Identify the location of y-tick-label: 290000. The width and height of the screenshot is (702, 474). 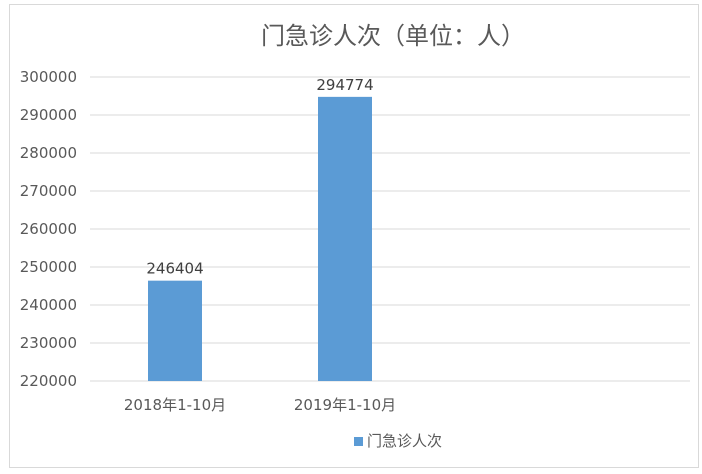
(48, 115).